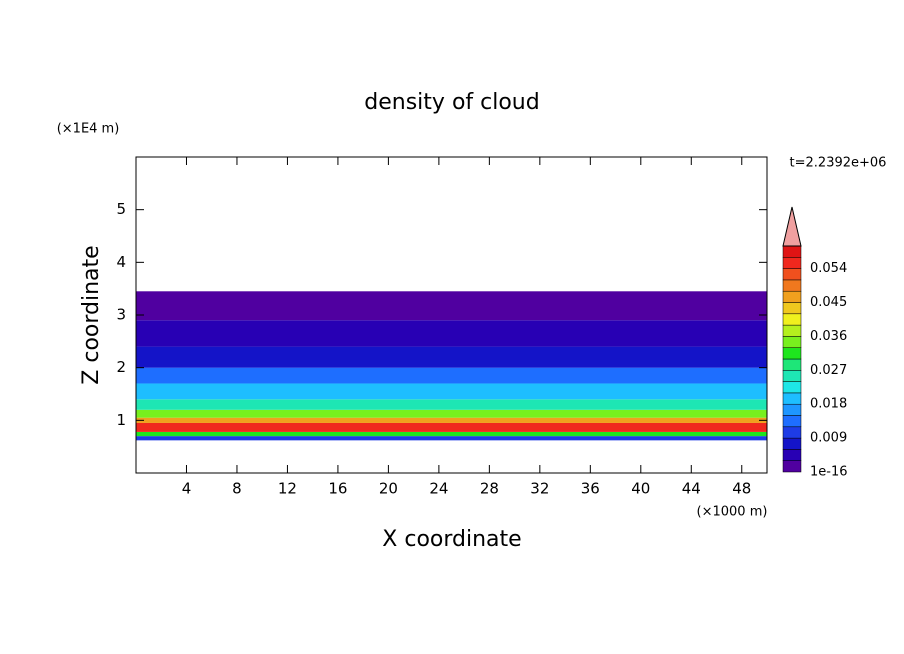 Image resolution: width=904 pixels, height=654 pixels. What do you see at coordinates (829, 472) in the screenshot?
I see `colorbar-label: 1e-16` at bounding box center [829, 472].